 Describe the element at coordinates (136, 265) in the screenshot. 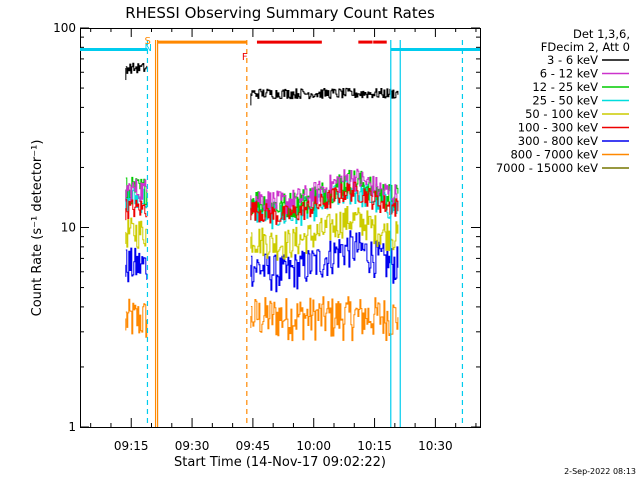

I see `series-trace-300-800keV-seg0` at that location.